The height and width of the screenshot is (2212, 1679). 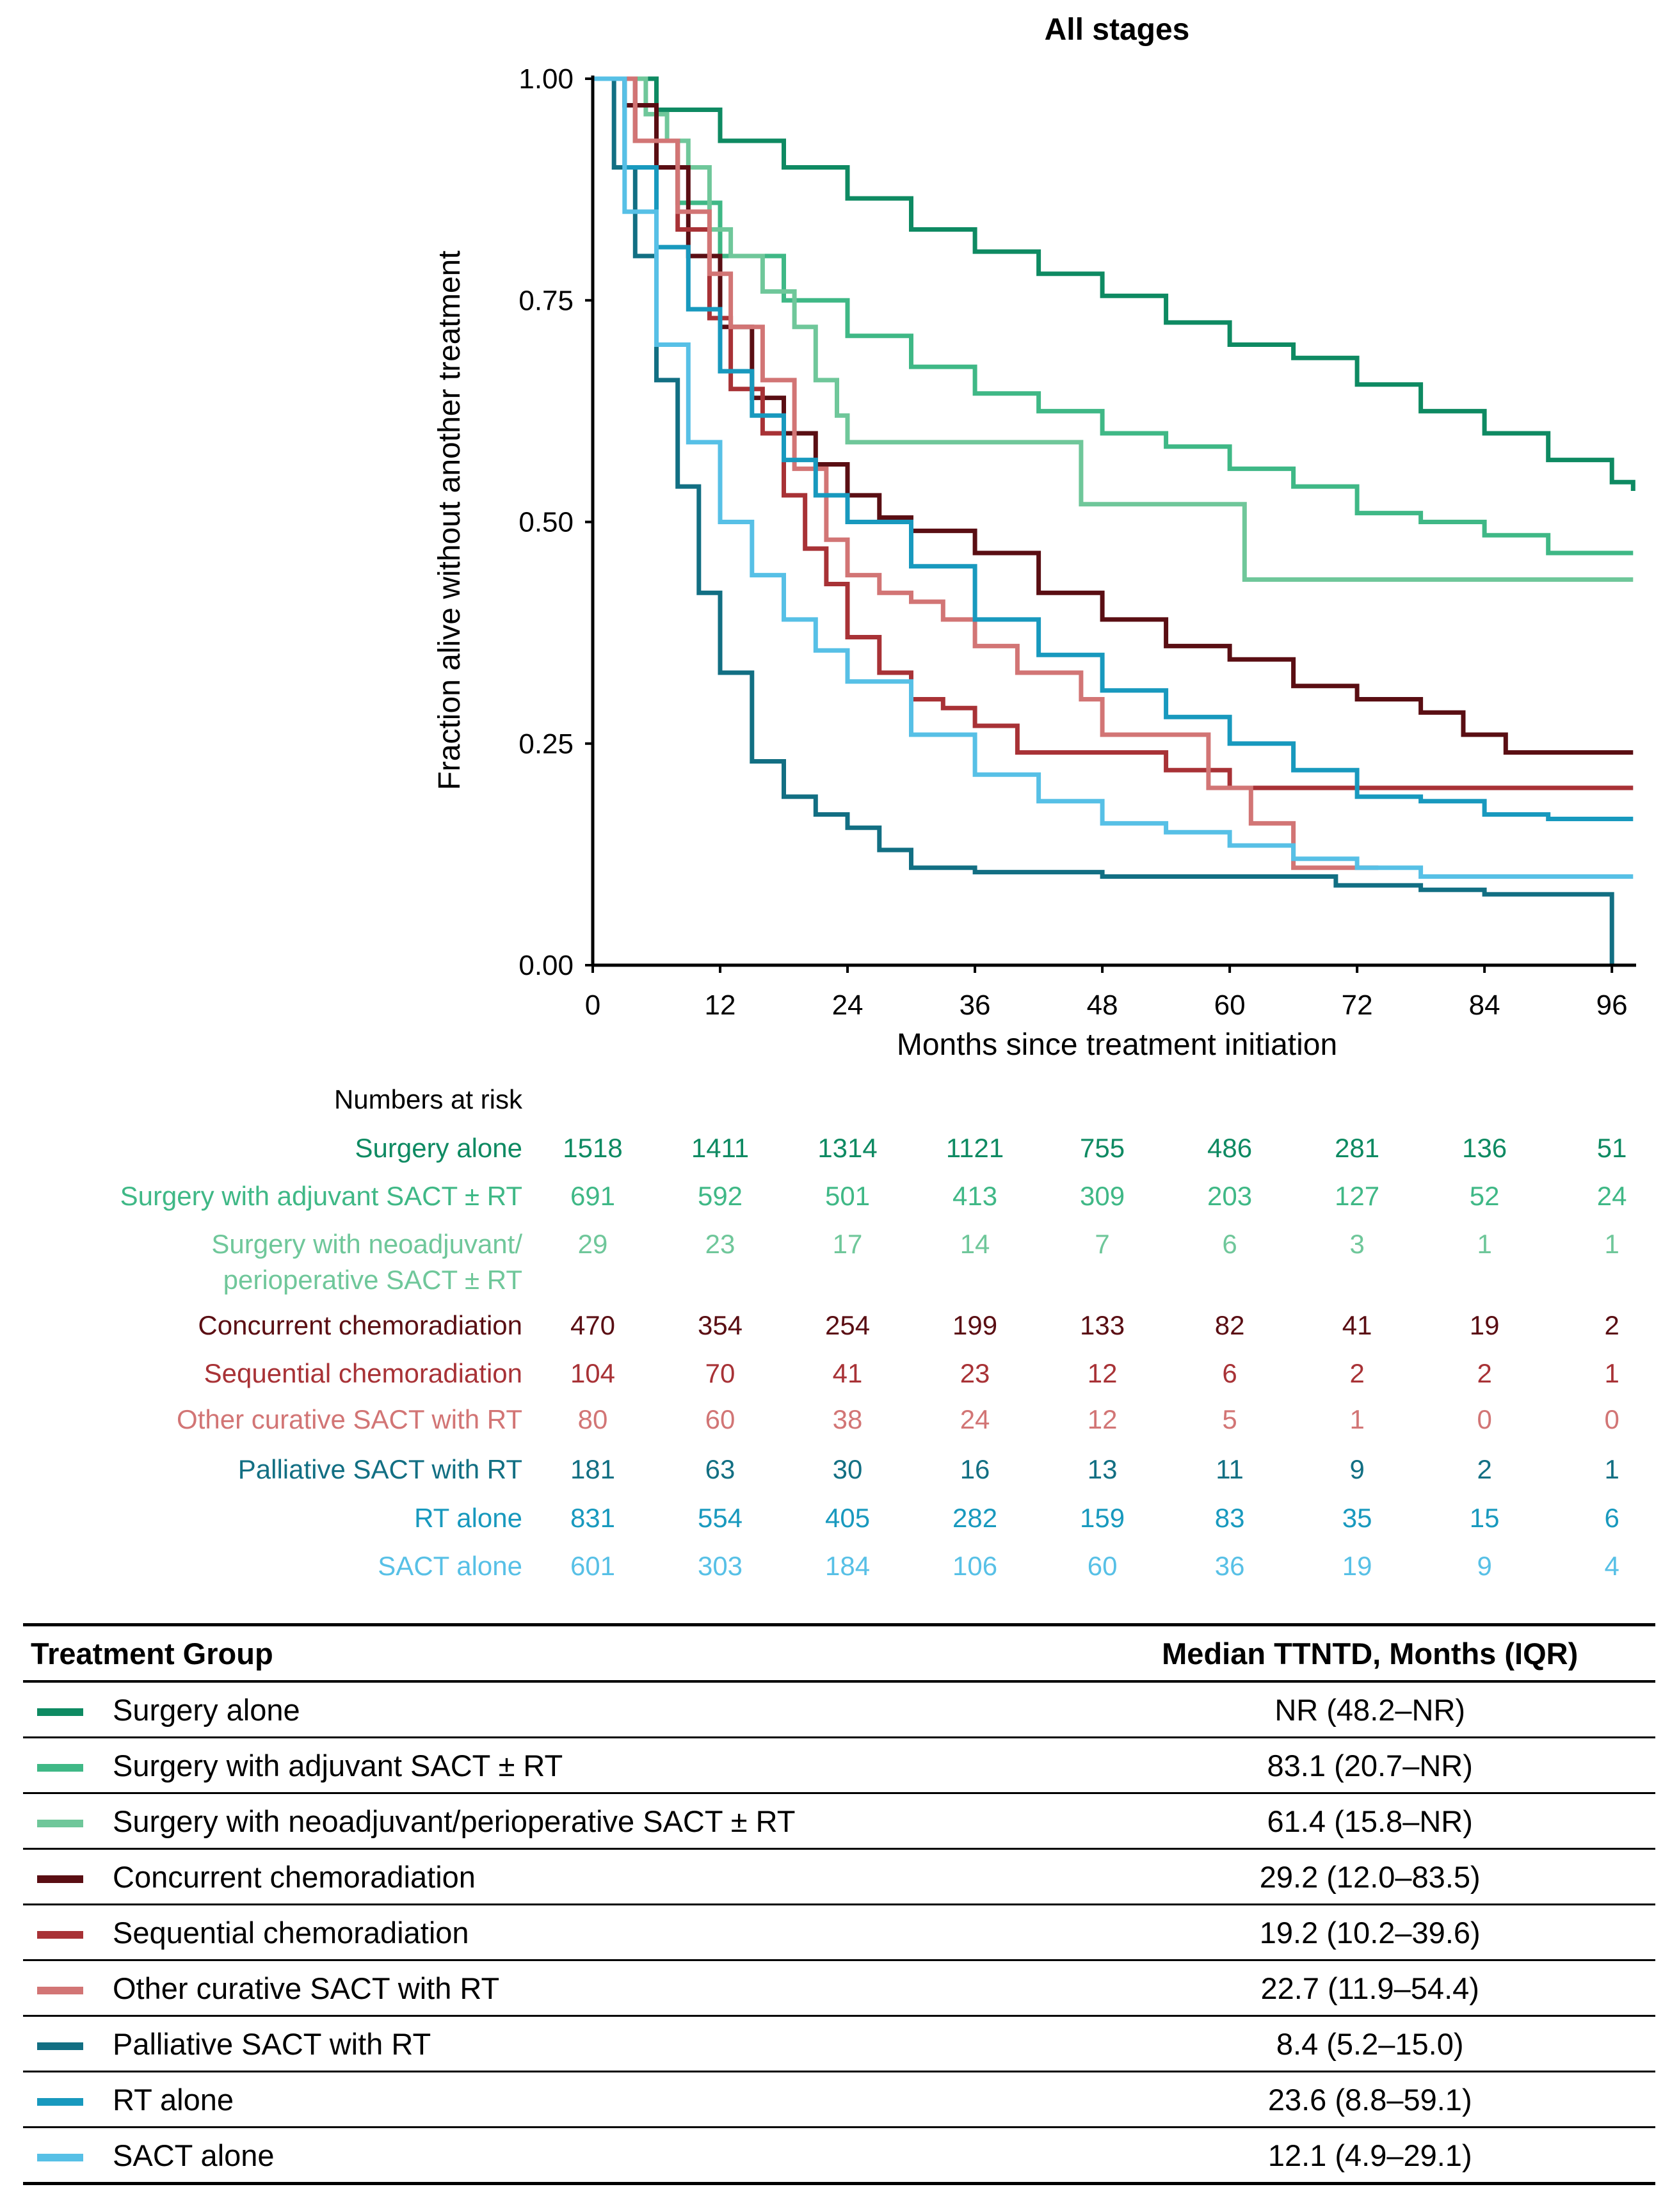 I want to click on treatment-group-label: Sequential chemoradiation, so click(x=291, y=1932).